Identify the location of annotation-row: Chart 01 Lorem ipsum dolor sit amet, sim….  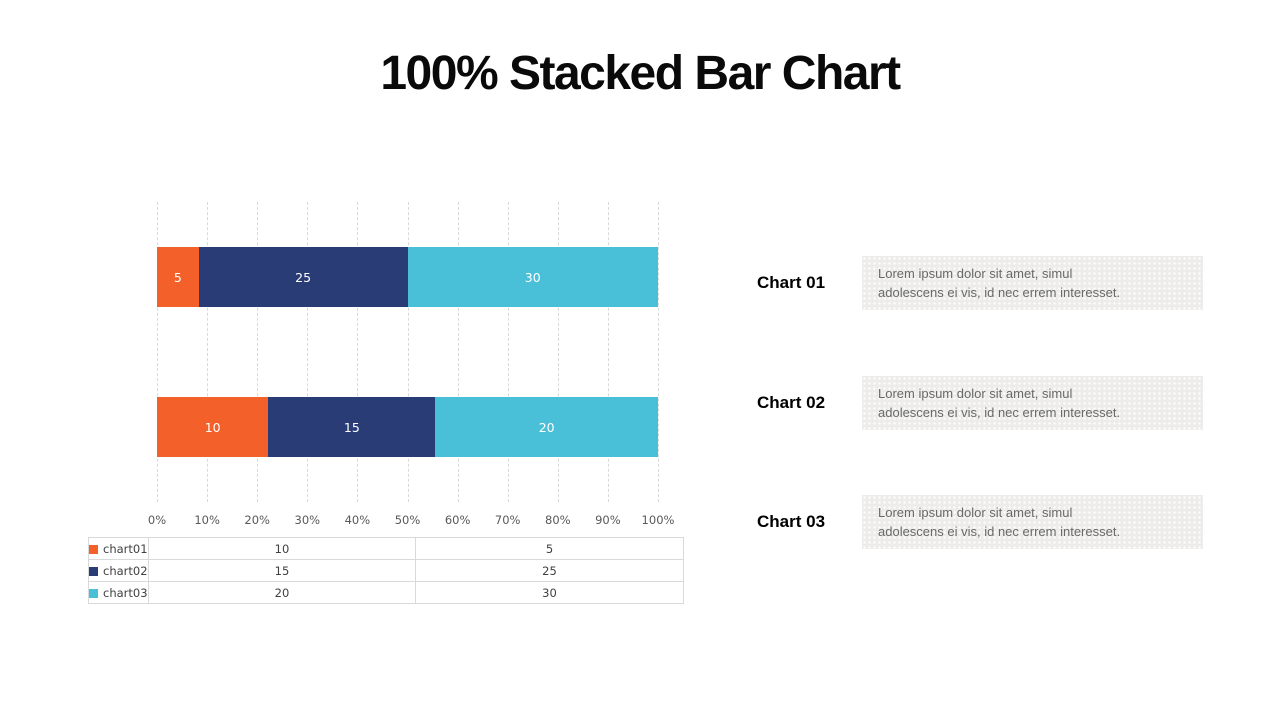
(980, 283).